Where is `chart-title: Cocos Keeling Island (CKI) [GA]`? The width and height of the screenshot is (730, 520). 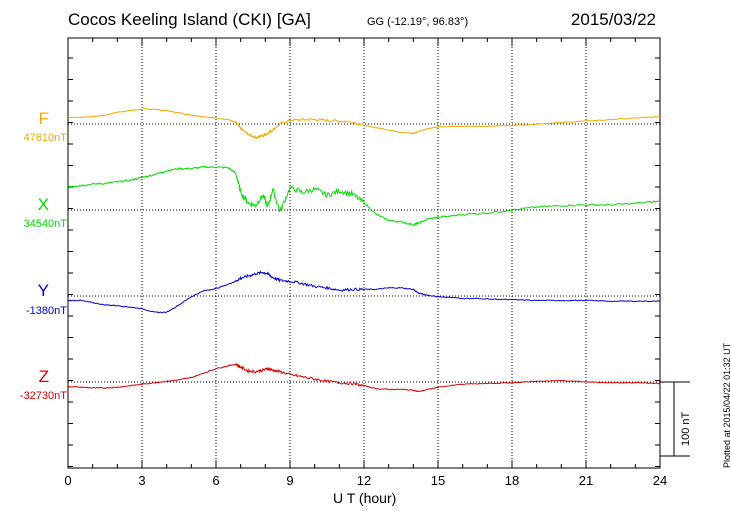
chart-title: Cocos Keeling Island (CKI) [GA] is located at coordinates (189, 19).